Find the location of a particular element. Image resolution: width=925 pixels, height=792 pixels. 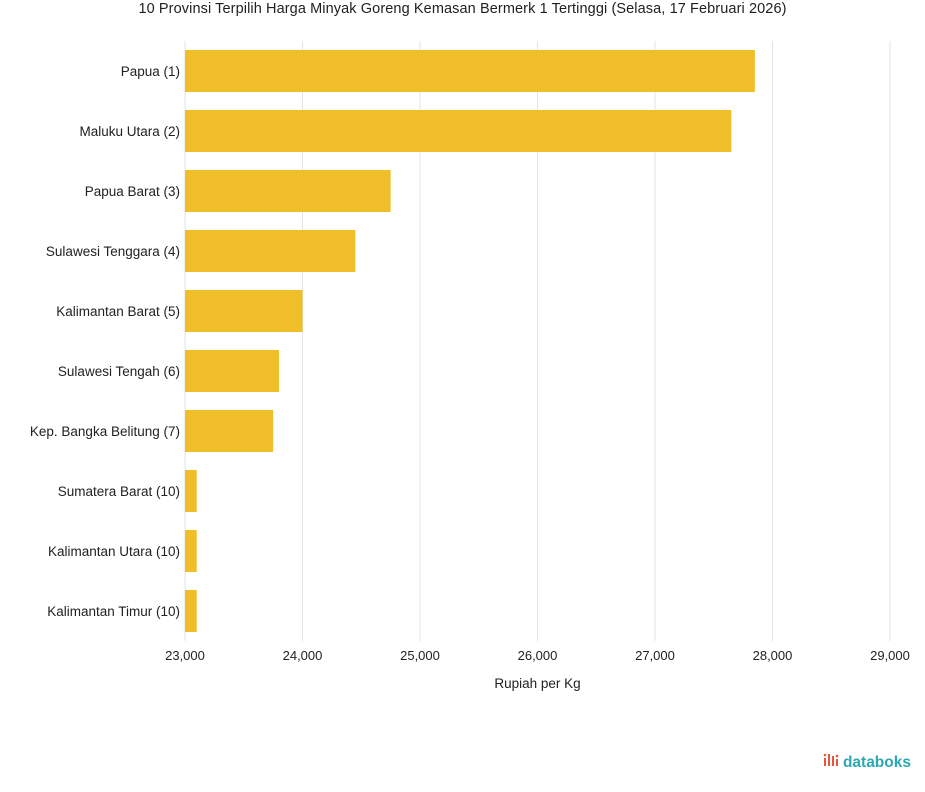

category-label: Kalimantan Utara (10) is located at coordinates (114, 551).